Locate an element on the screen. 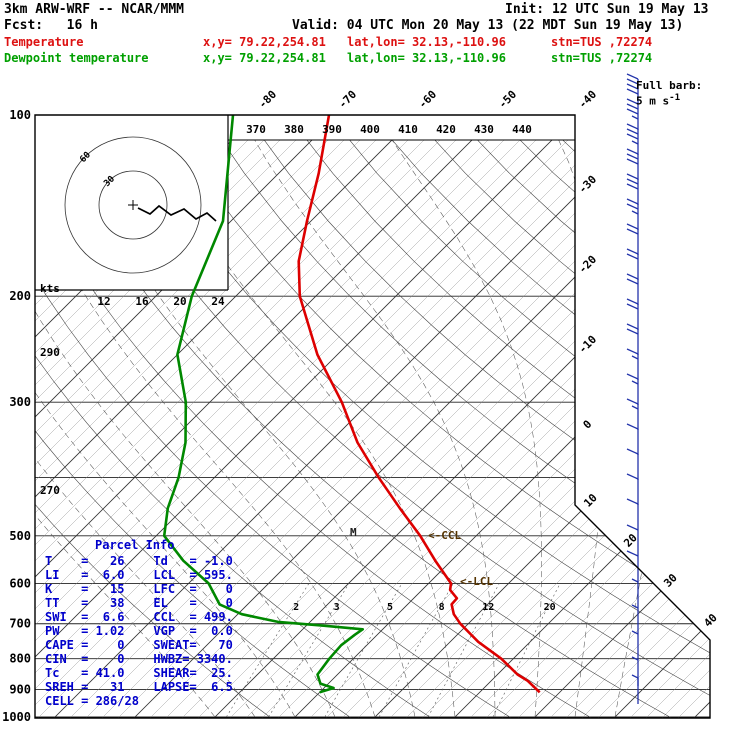 The image size is (740, 740). isotherm-label: 30 is located at coordinates (670, 580).